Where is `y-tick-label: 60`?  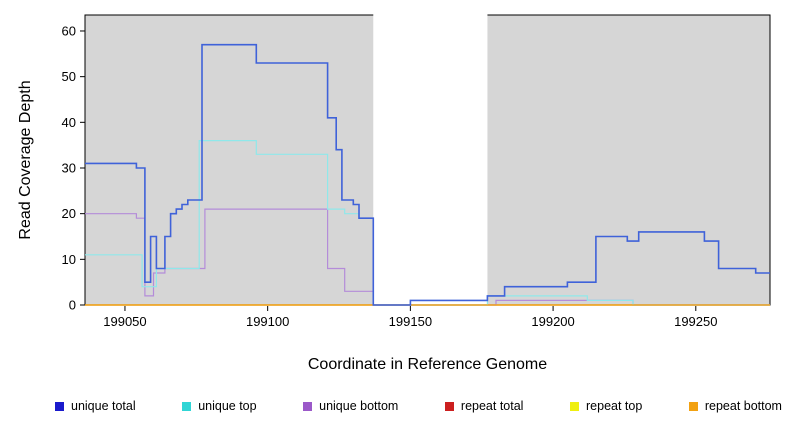 y-tick-label: 60 is located at coordinates (69, 30).